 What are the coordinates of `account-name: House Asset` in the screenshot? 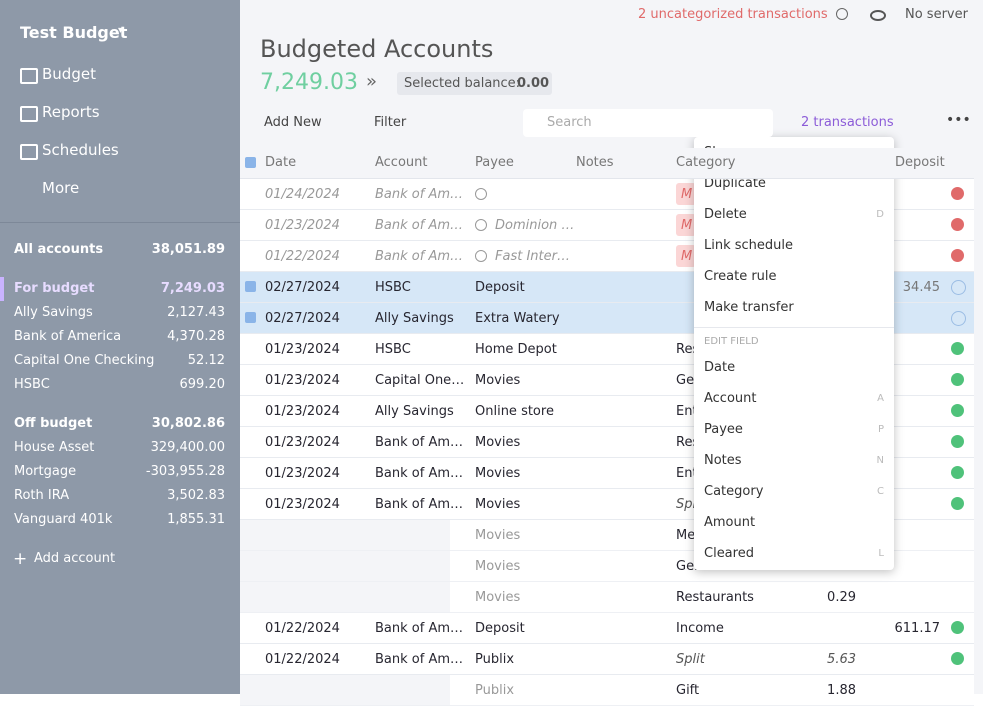 It's located at (54, 447).